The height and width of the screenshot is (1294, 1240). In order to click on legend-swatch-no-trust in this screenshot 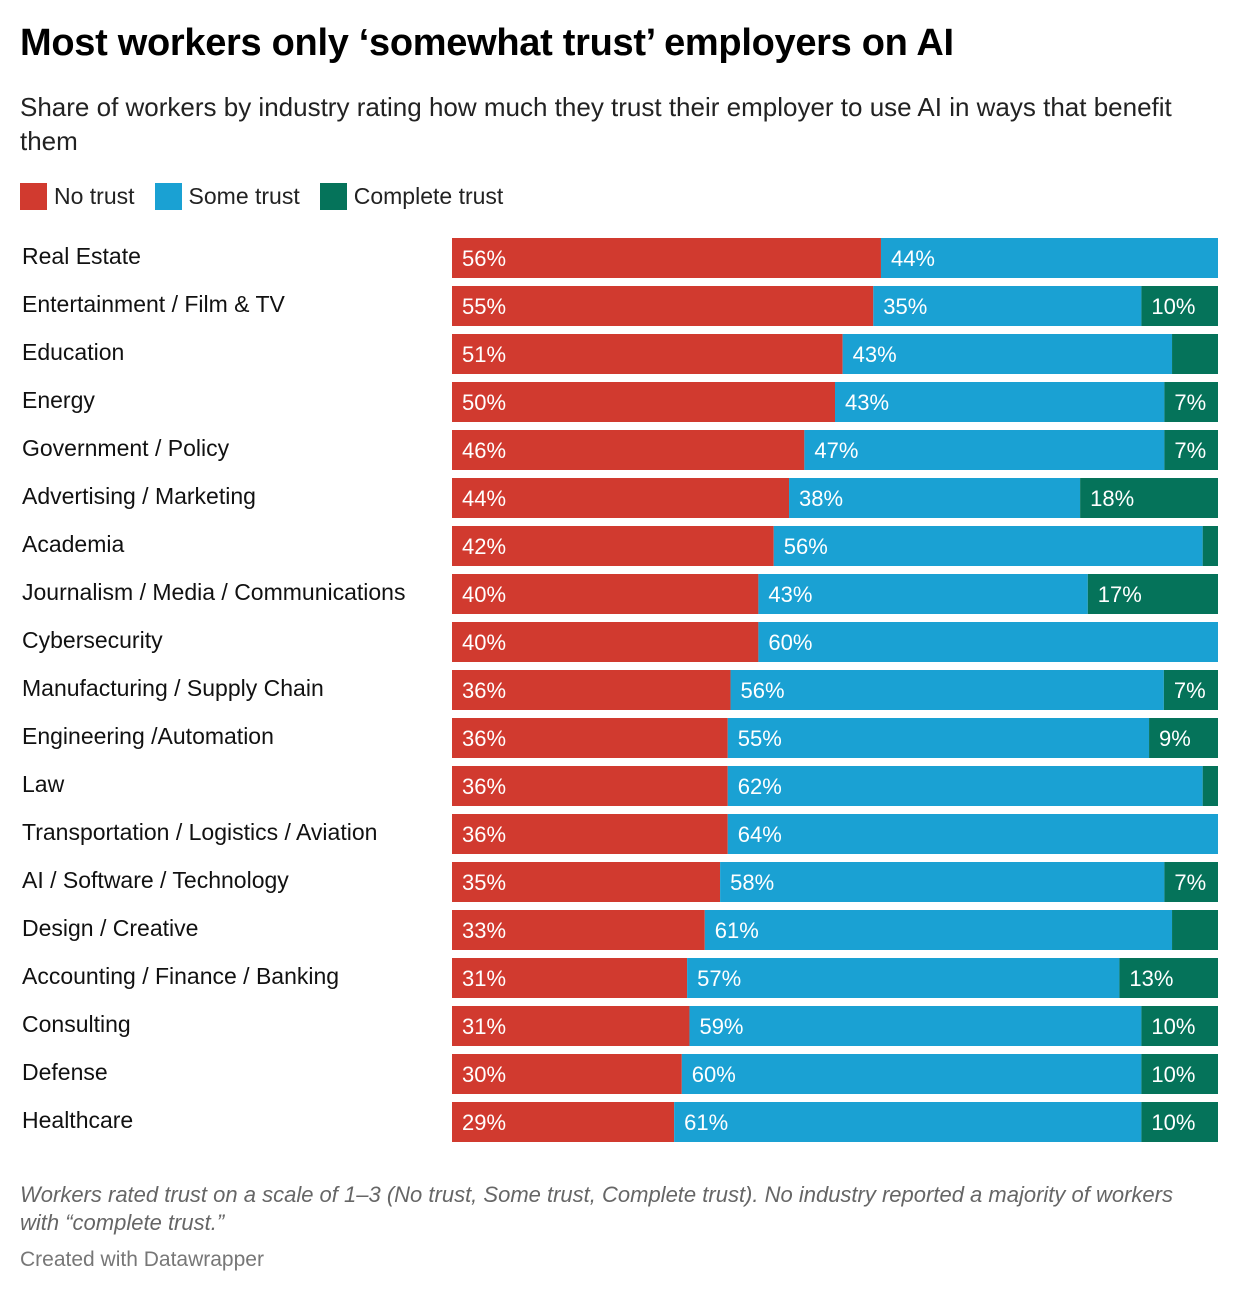, I will do `click(33, 196)`.